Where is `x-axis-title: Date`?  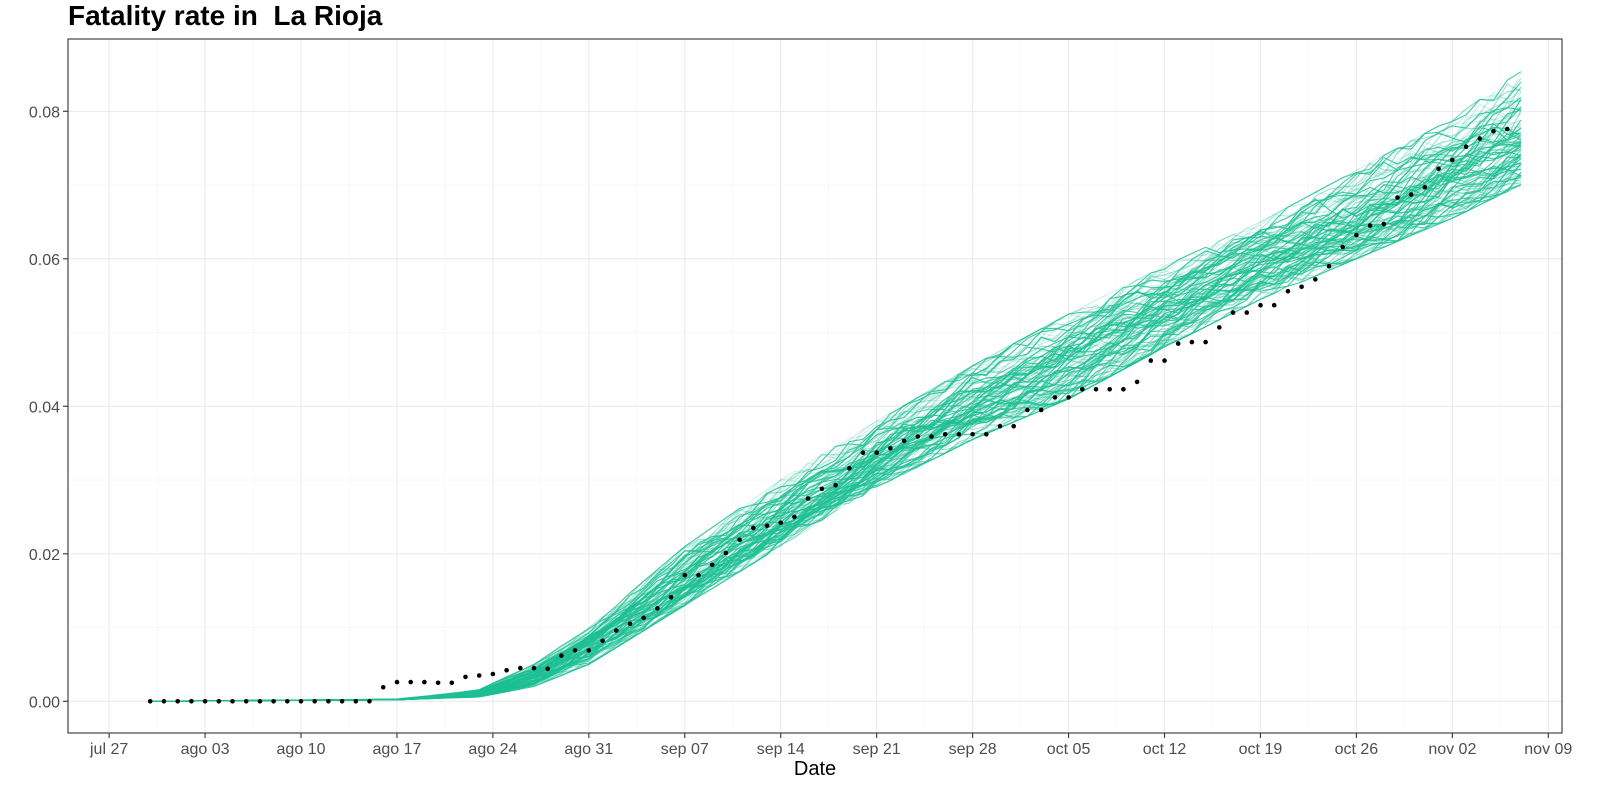
x-axis-title: Date is located at coordinates (815, 769).